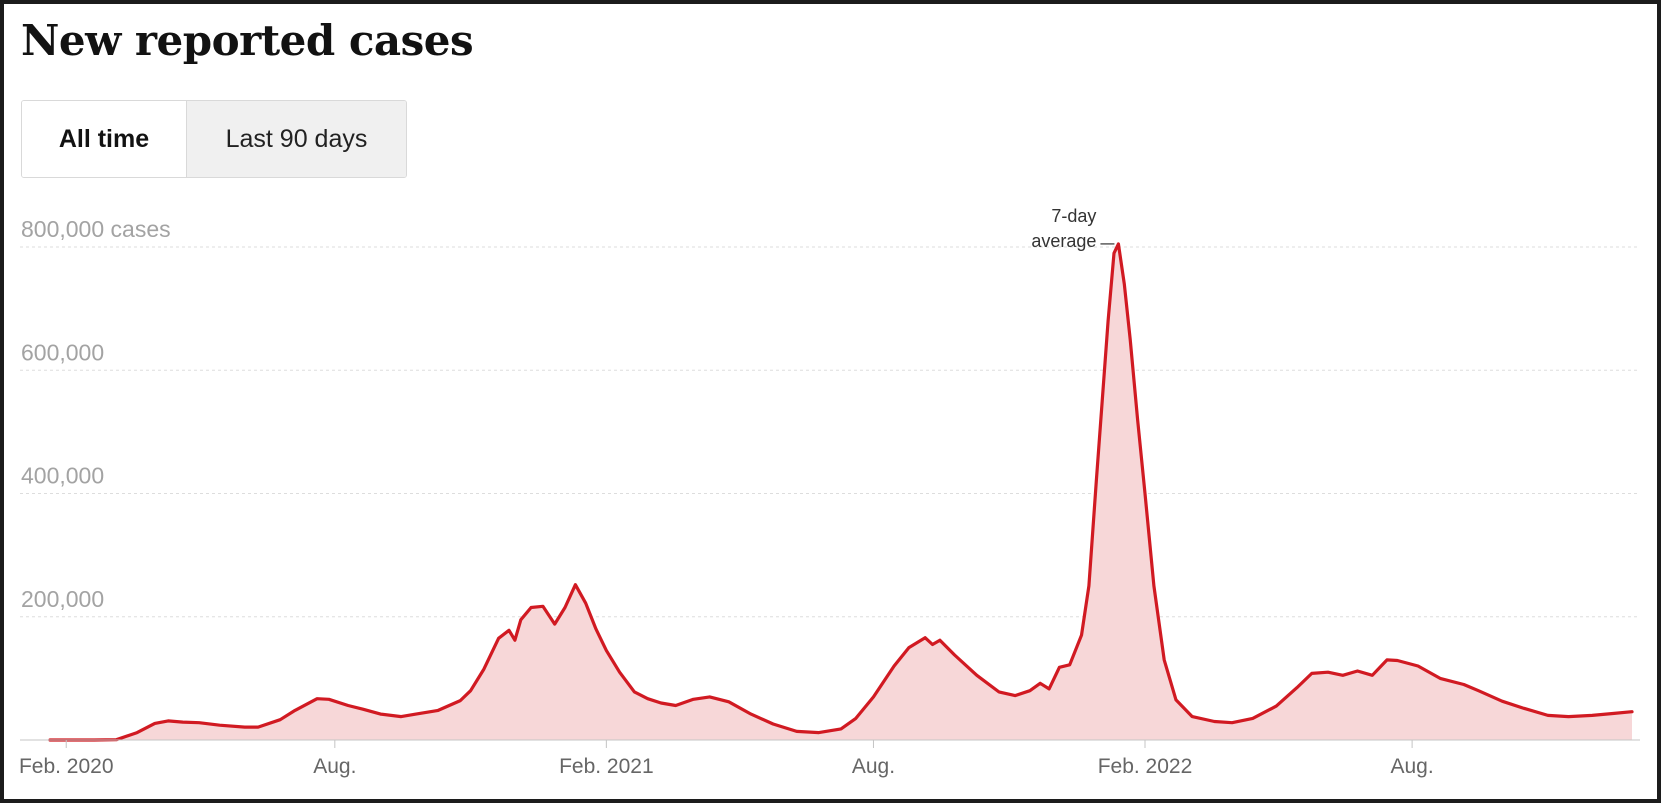  What do you see at coordinates (1063, 241) in the screenshot?
I see `annotation-label: average` at bounding box center [1063, 241].